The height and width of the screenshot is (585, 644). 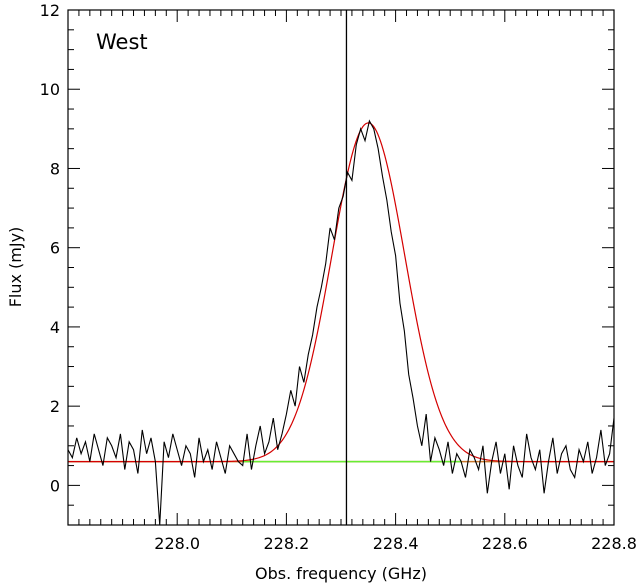 What do you see at coordinates (55, 406) in the screenshot?
I see `y-tick-label: 2` at bounding box center [55, 406].